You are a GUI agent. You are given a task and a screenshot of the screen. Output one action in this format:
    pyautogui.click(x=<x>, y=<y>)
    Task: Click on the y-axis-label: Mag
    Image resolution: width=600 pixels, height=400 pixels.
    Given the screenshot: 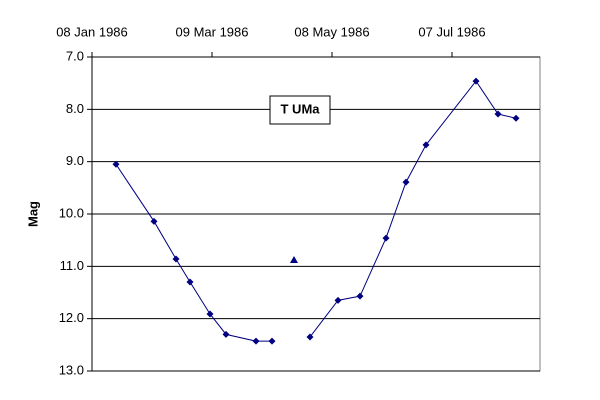 What is the action you would take?
    pyautogui.click(x=32, y=214)
    